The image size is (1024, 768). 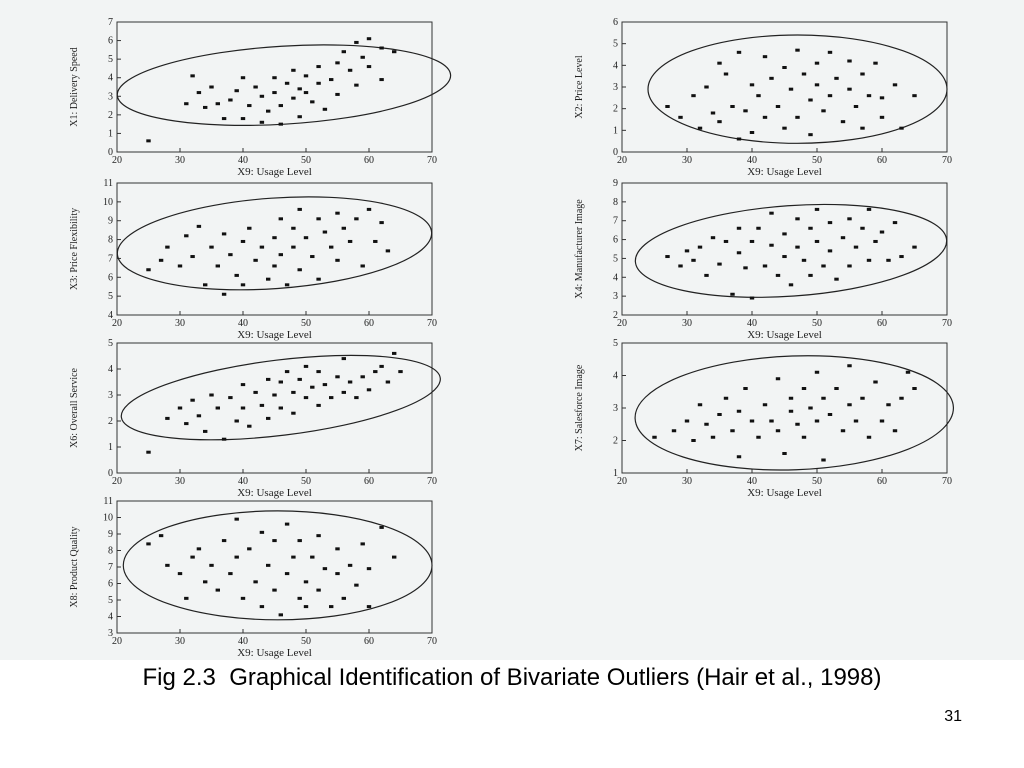 I want to click on y-tick-label: 9, so click(x=110, y=221).